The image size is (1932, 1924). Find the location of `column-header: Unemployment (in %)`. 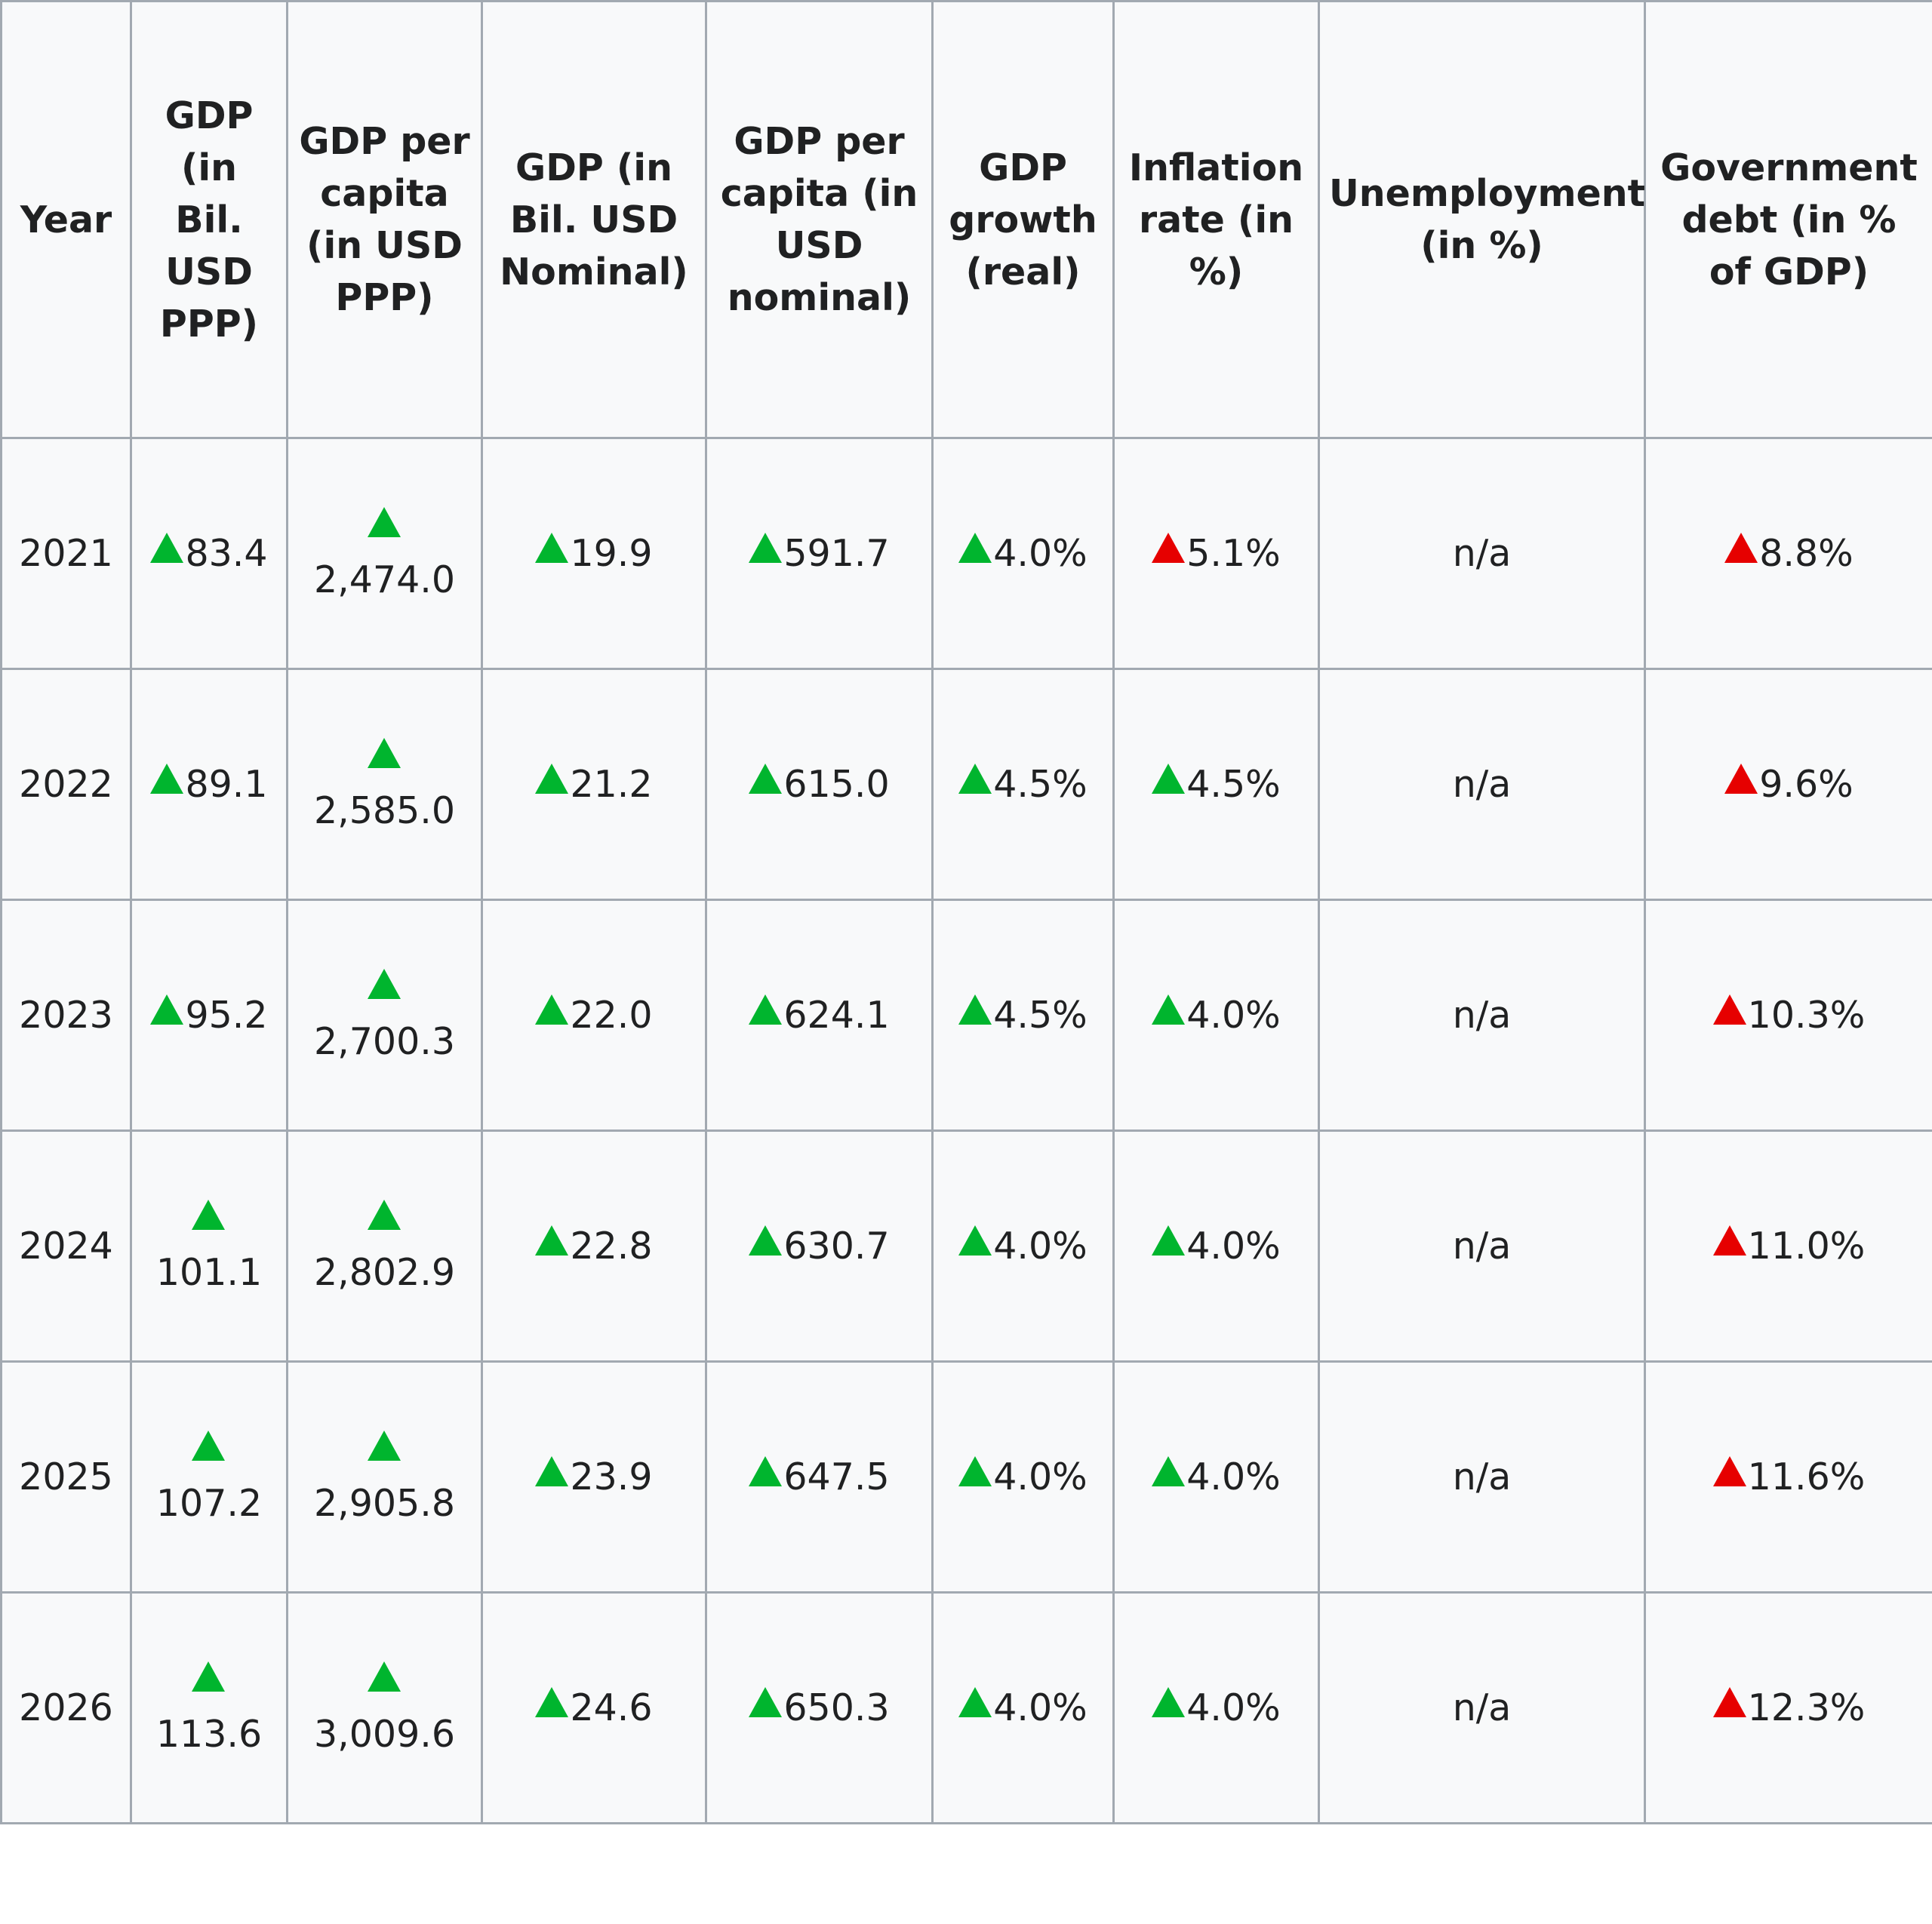

column-header: Unemployment (in %) is located at coordinates (1482, 219).